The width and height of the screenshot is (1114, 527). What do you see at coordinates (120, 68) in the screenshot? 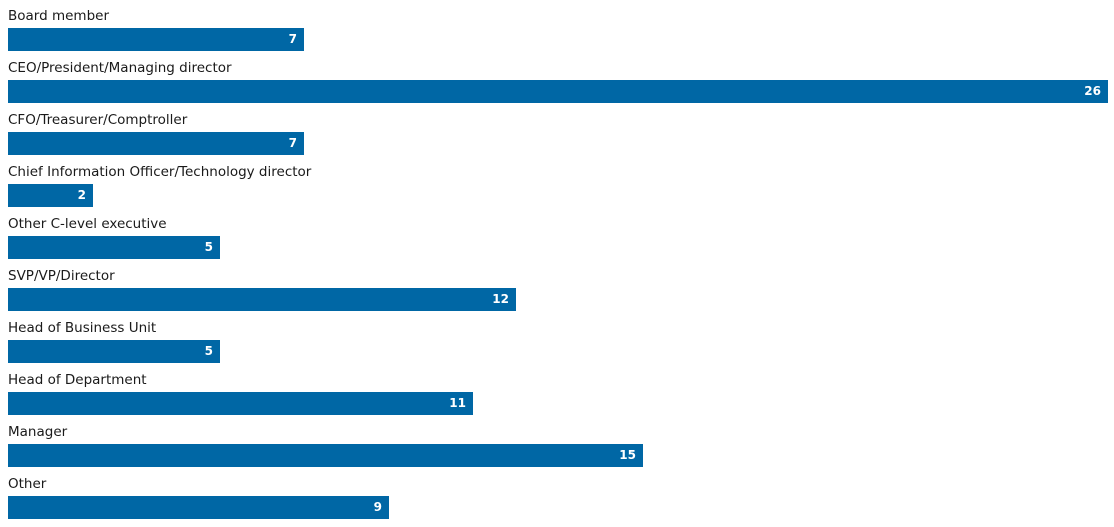
I see `category-label: CEO/President/Managing director` at bounding box center [120, 68].